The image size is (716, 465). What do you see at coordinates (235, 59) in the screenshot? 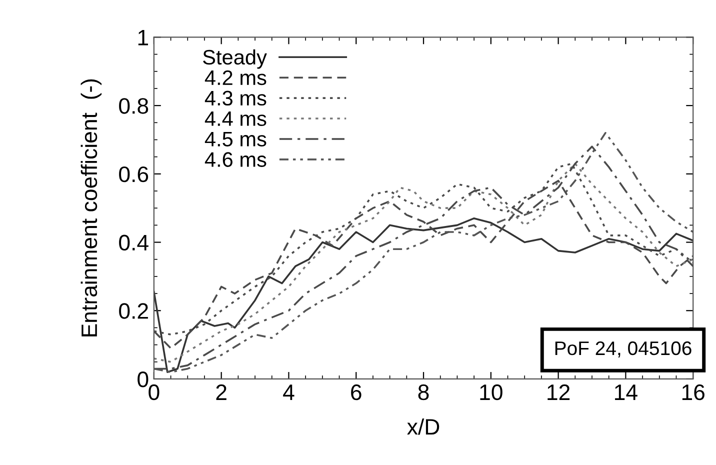
I see `legend-label: Steady` at bounding box center [235, 59].